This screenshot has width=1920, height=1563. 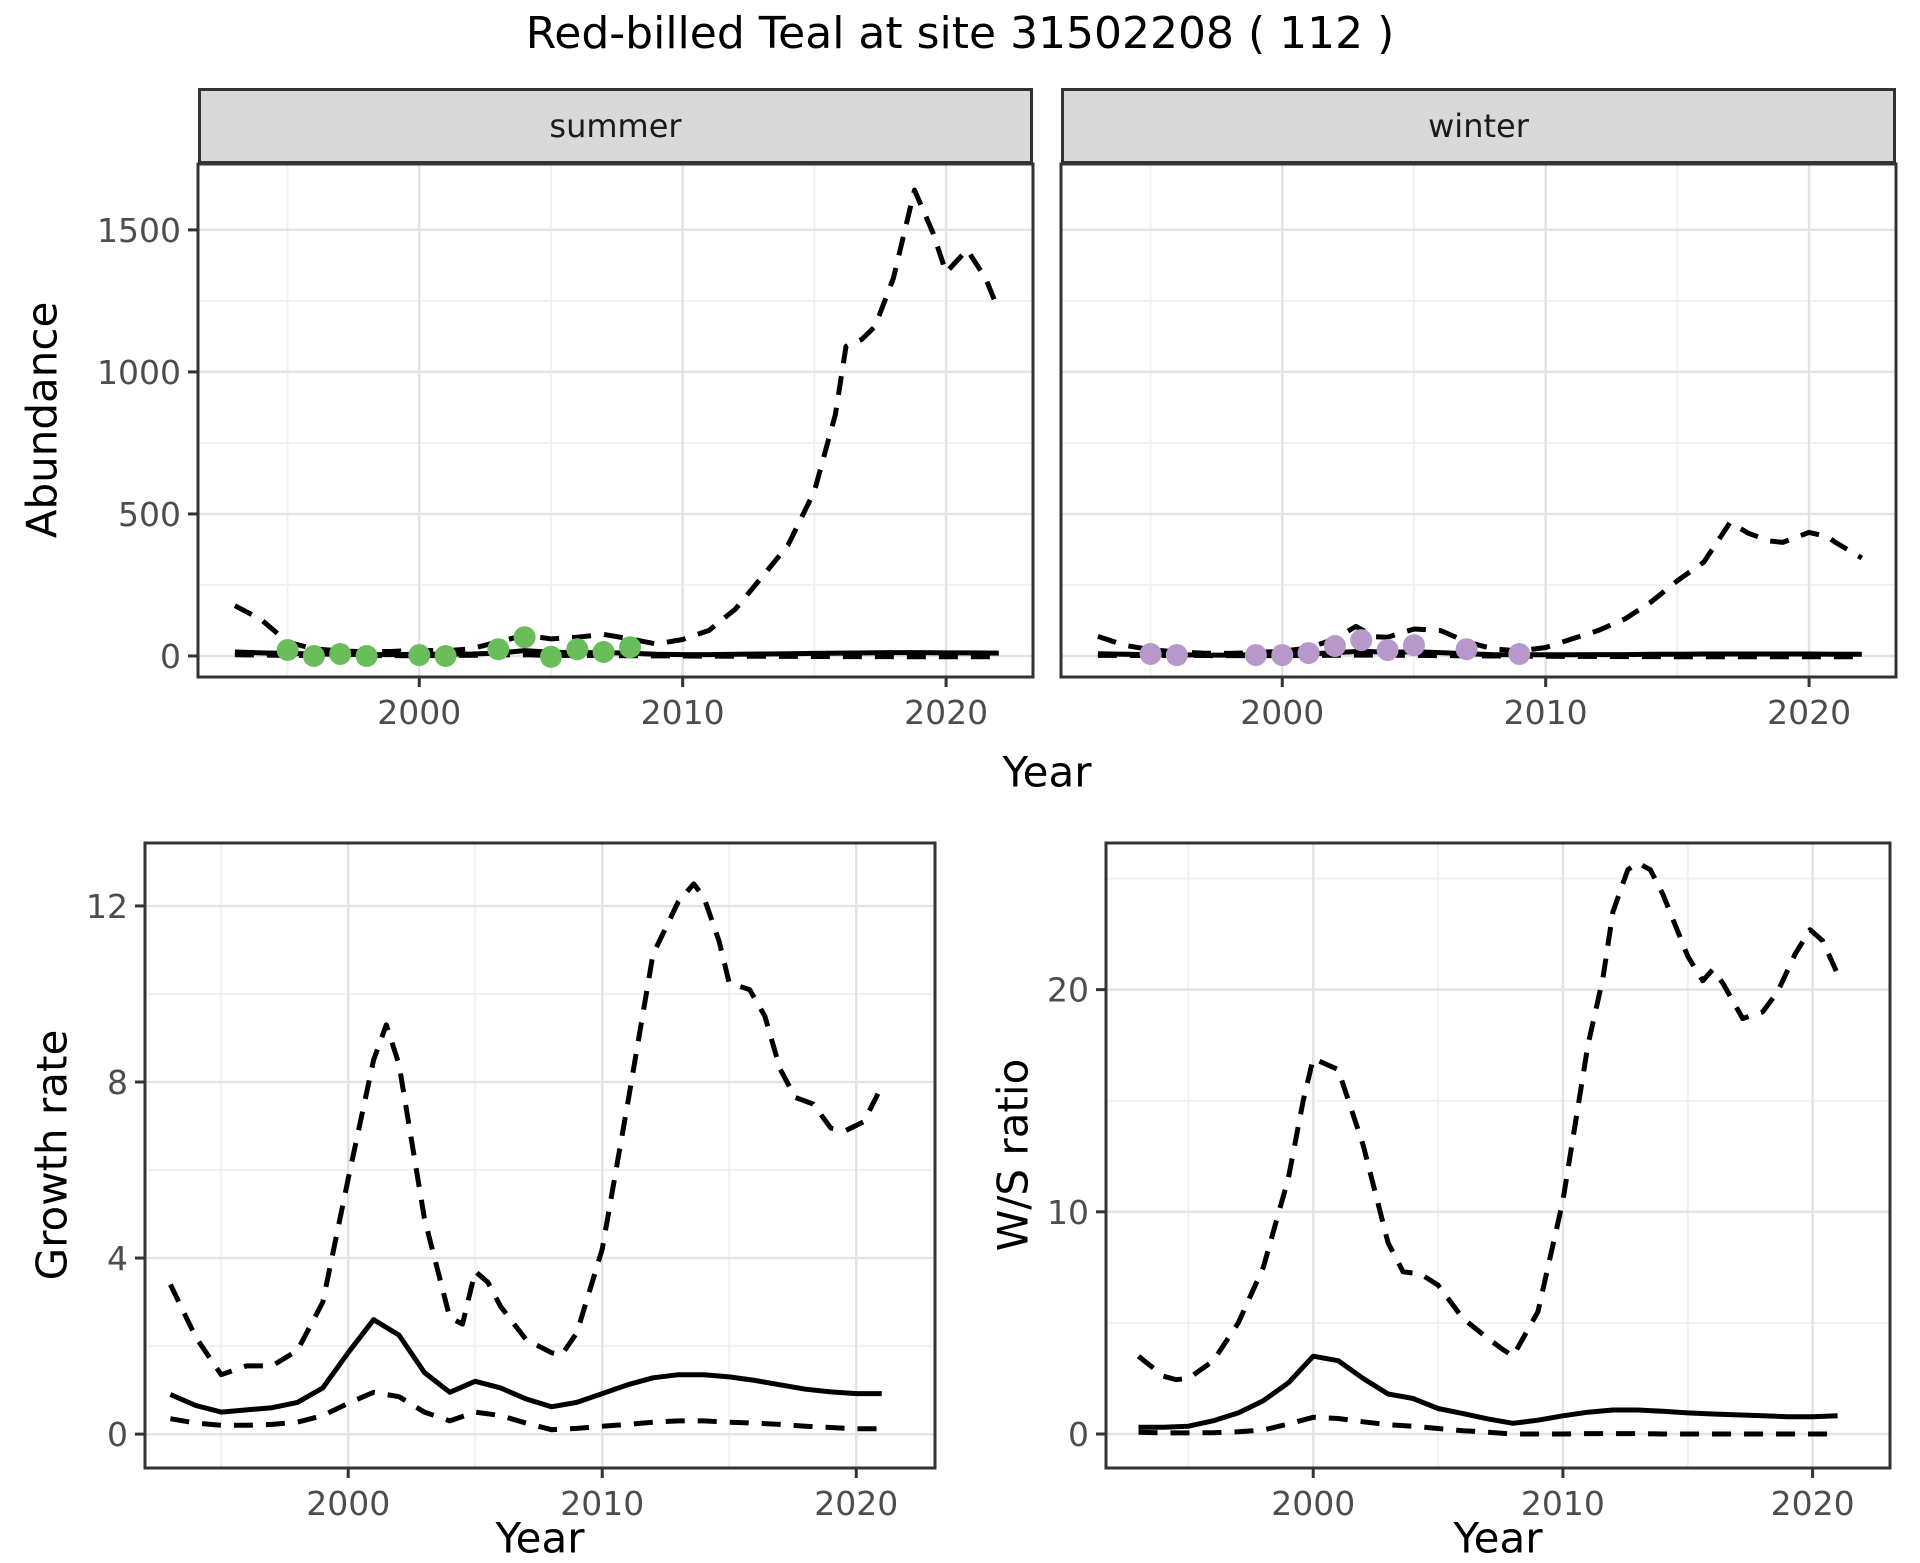 What do you see at coordinates (52, 1155) in the screenshot?
I see `y-axis-title-growth-rate: Growth rate` at bounding box center [52, 1155].